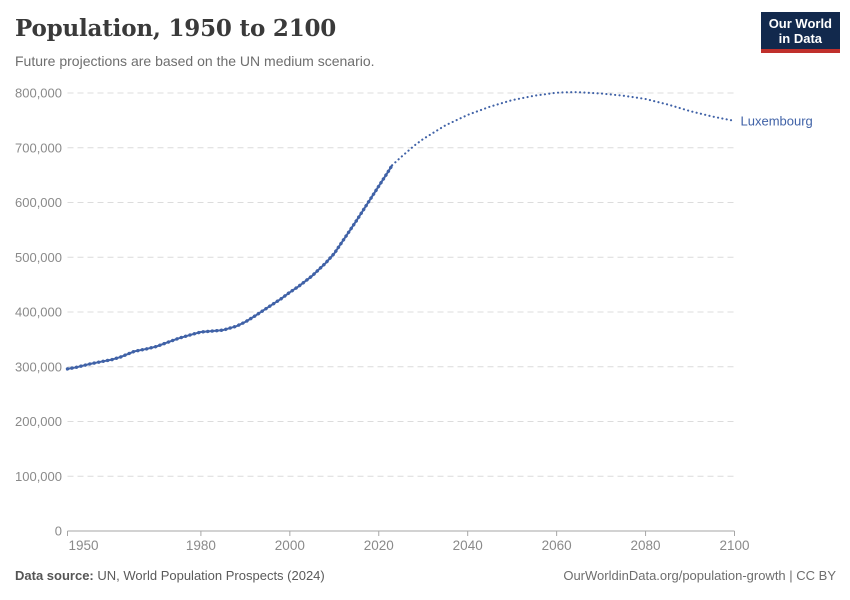 The image size is (850, 600). What do you see at coordinates (201, 545) in the screenshot?
I see `x-tick-label: 1980` at bounding box center [201, 545].